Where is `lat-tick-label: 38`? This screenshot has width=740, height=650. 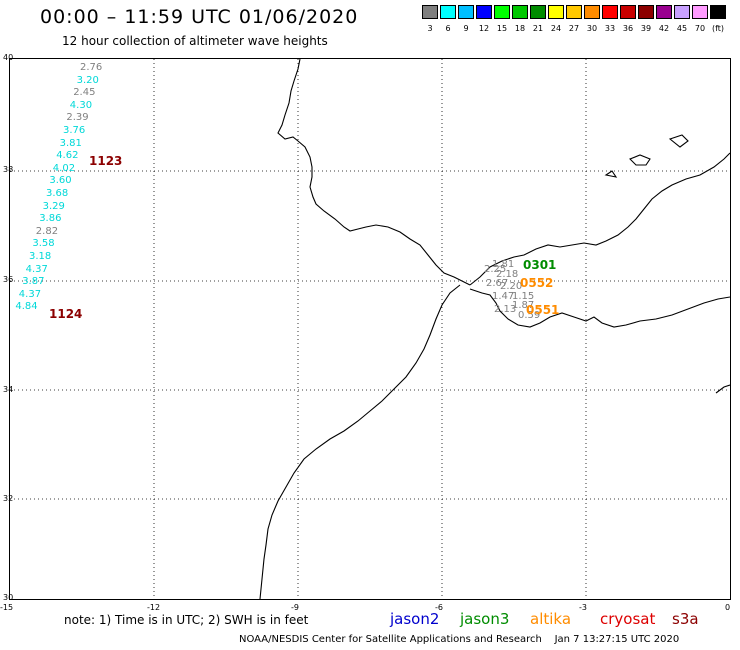 lat-tick-label: 38 is located at coordinates (8, 169).